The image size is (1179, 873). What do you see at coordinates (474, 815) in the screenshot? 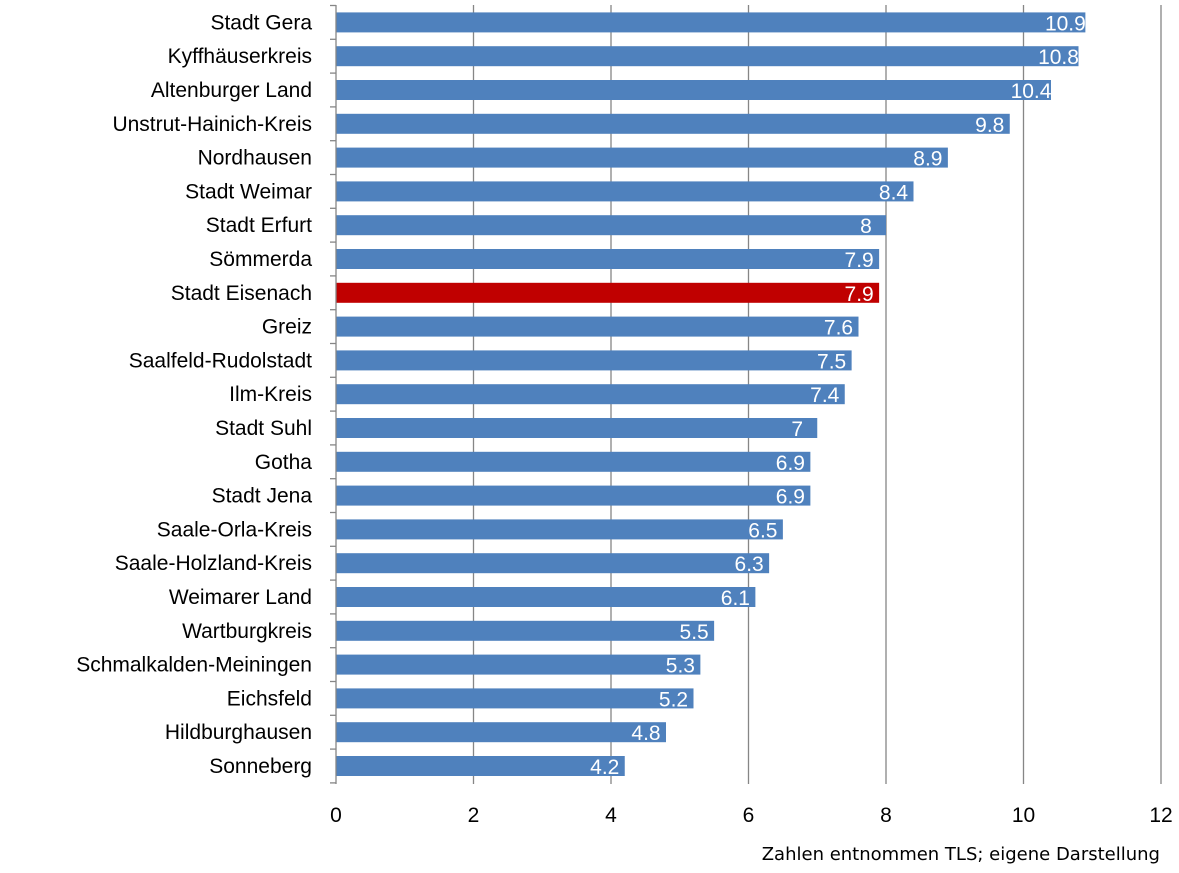
I see `x-tick-label-1: 2` at bounding box center [474, 815].